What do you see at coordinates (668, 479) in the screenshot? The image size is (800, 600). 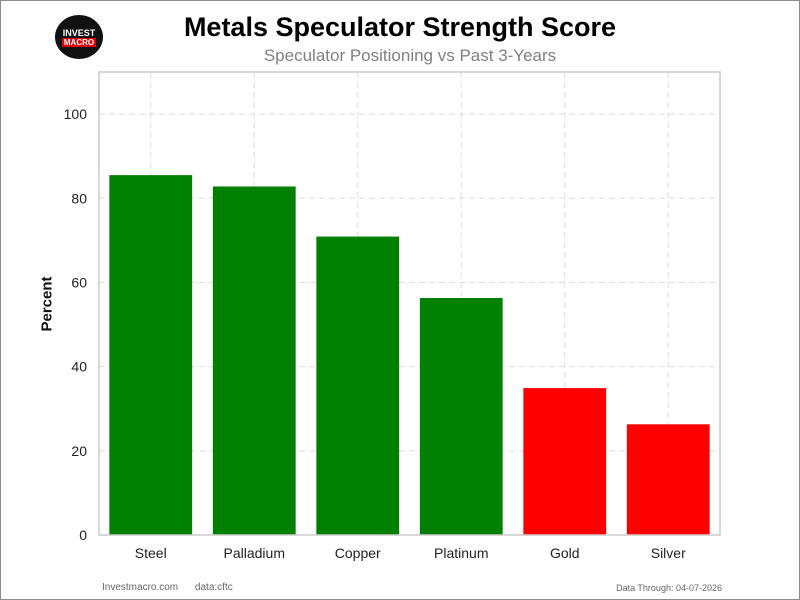 I see `bar-silver` at bounding box center [668, 479].